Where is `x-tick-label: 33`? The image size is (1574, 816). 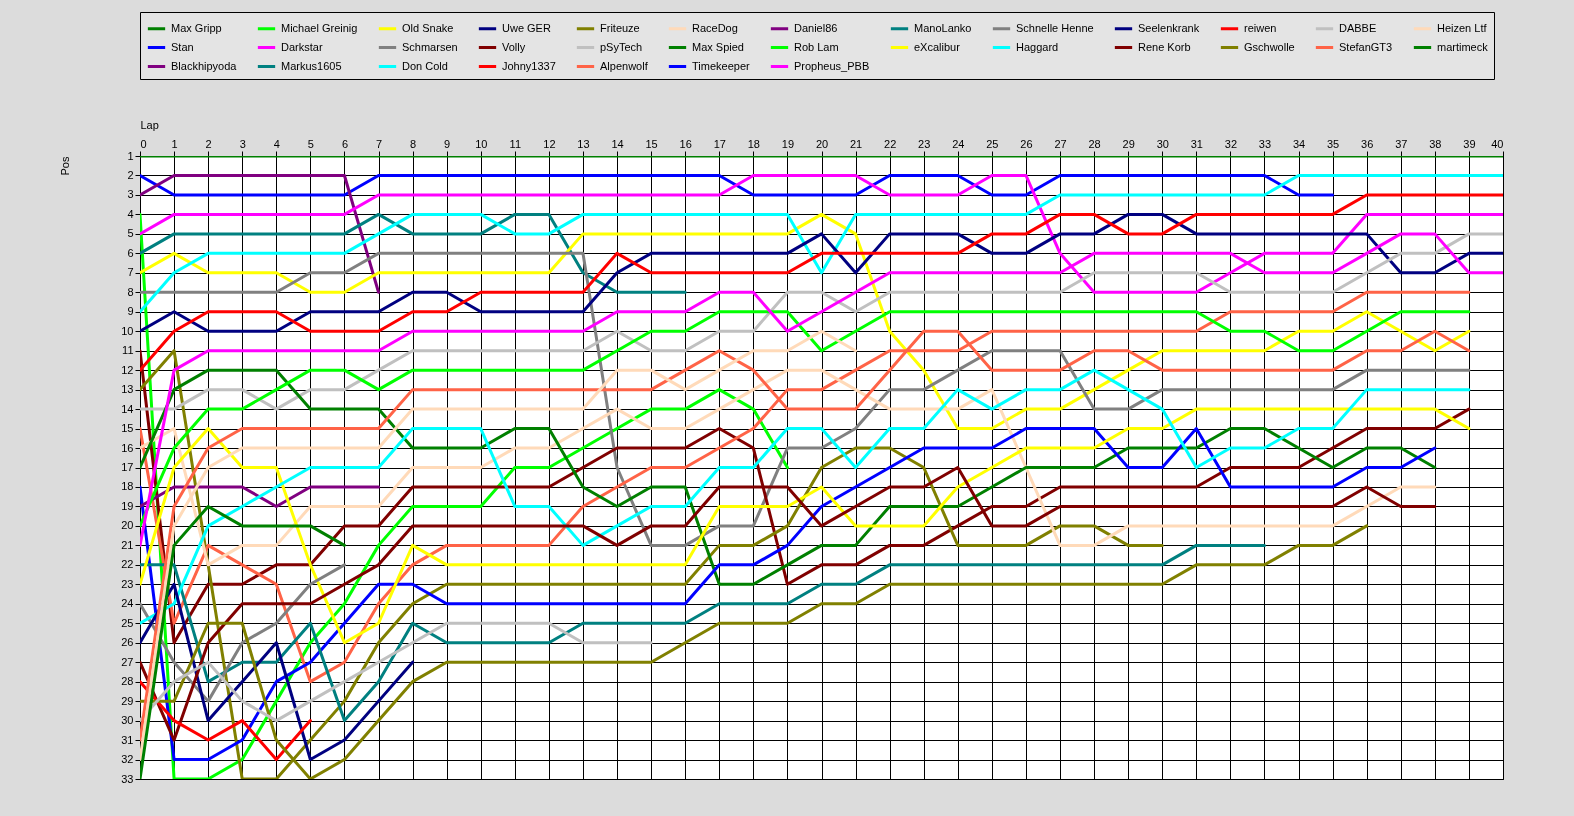 x-tick-label: 33 is located at coordinates (1265, 143).